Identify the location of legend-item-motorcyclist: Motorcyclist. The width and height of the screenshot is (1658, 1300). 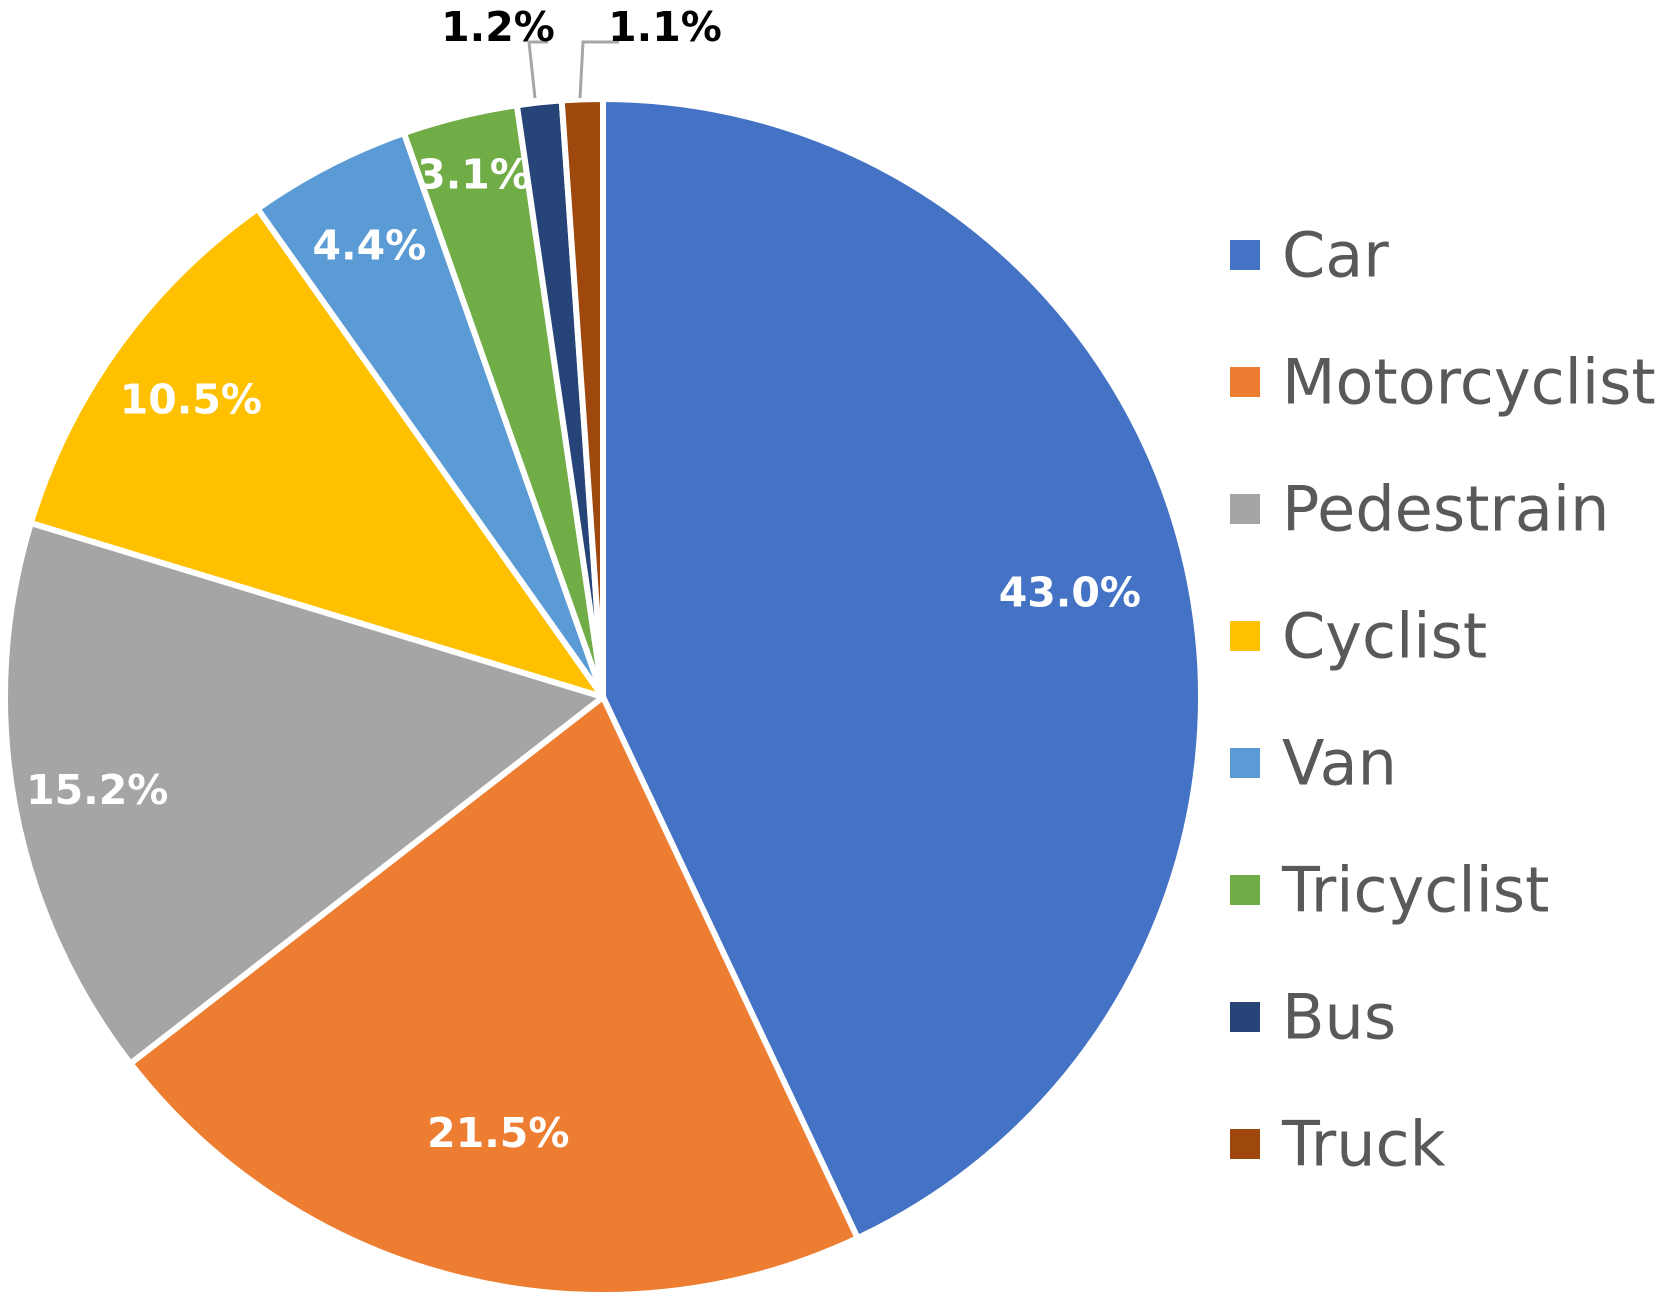
(1443, 382).